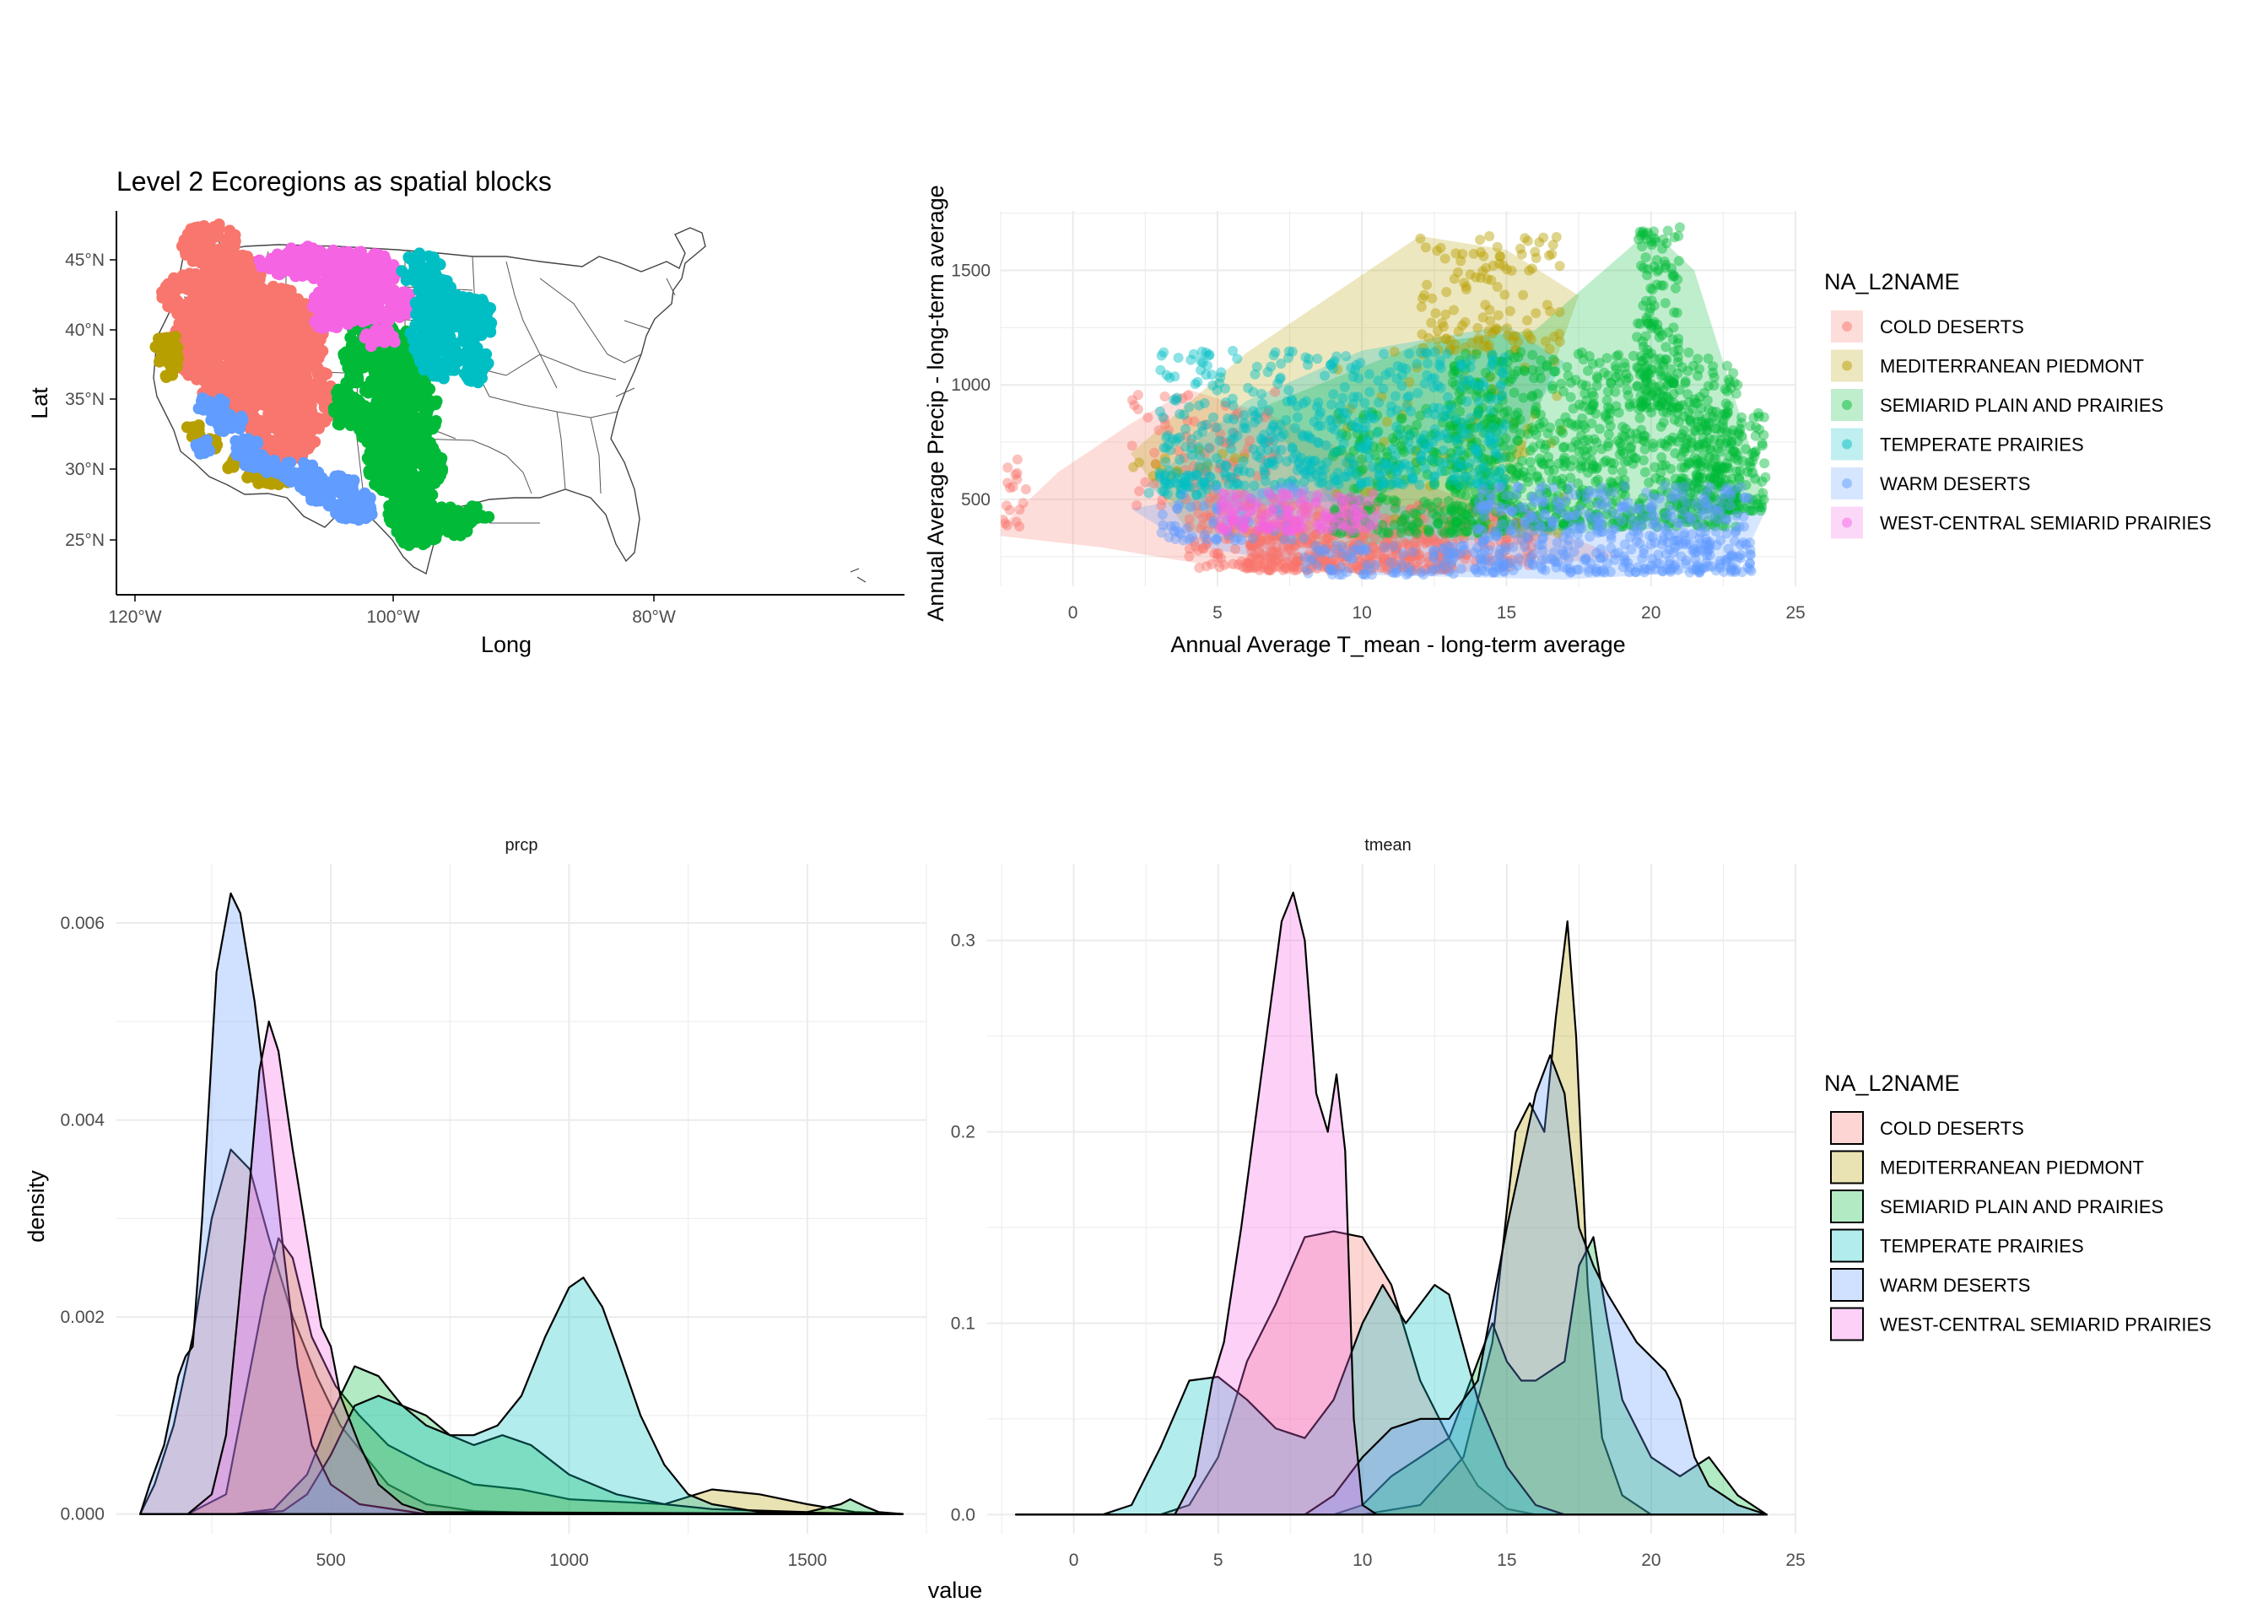 This screenshot has height=1624, width=2268. What do you see at coordinates (39, 403) in the screenshot?
I see `map-y-label: Lat` at bounding box center [39, 403].